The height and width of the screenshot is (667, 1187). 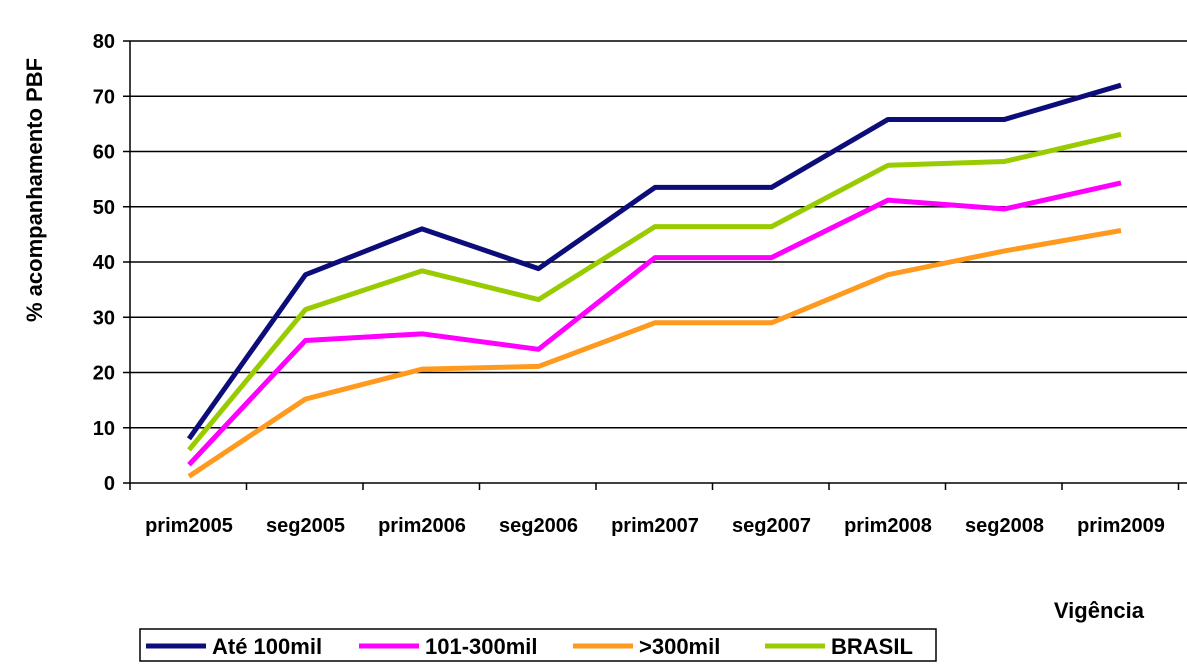 What do you see at coordinates (872, 646) in the screenshot?
I see `legend-label: BRASIL` at bounding box center [872, 646].